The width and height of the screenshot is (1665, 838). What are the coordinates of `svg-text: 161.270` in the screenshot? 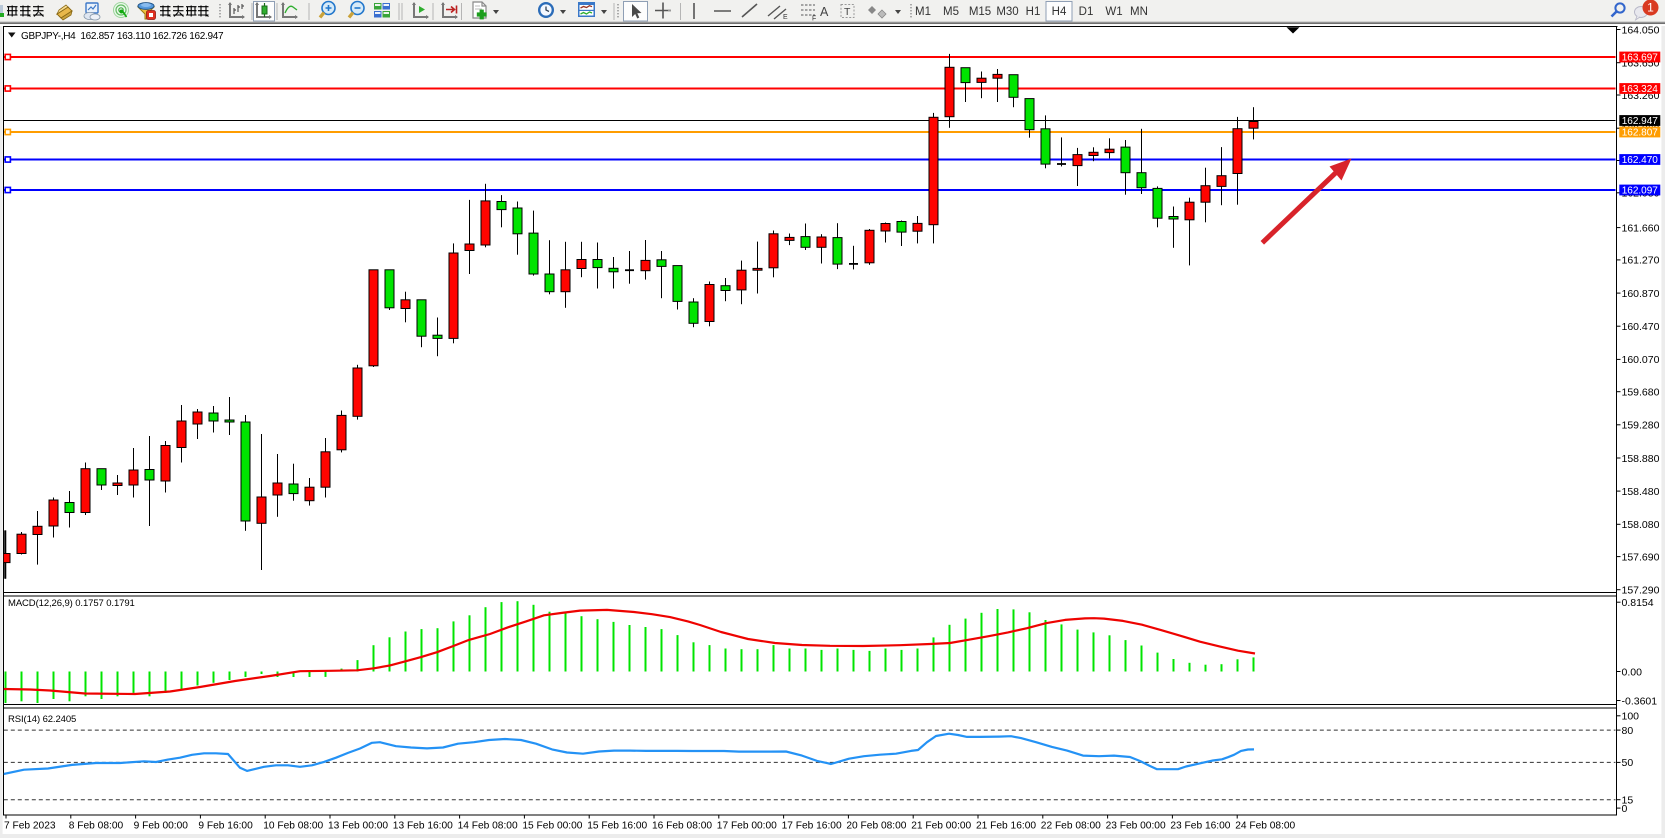 It's located at (1641, 261).